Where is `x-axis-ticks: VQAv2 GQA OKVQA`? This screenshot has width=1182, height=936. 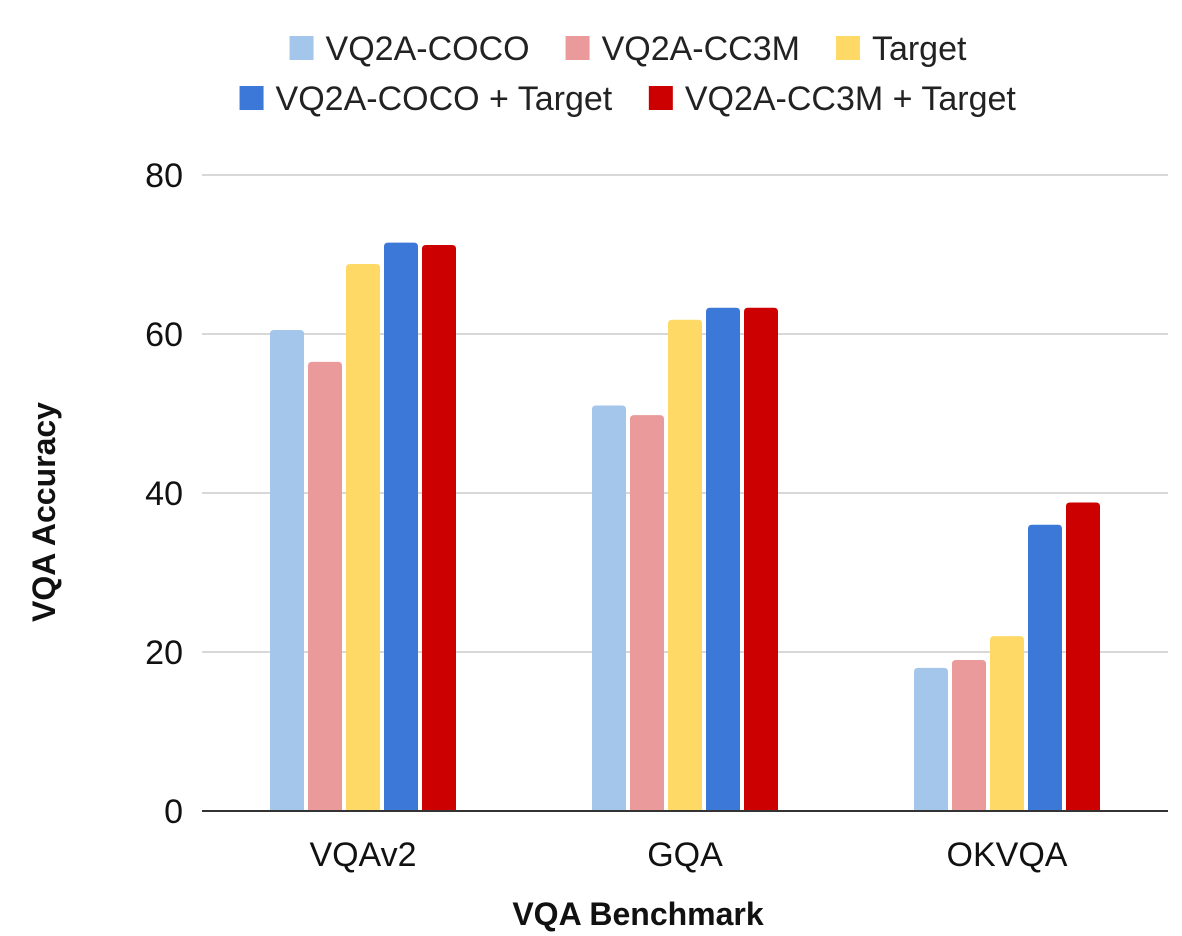
x-axis-ticks: VQAv2 GQA OKVQA is located at coordinates (688, 855).